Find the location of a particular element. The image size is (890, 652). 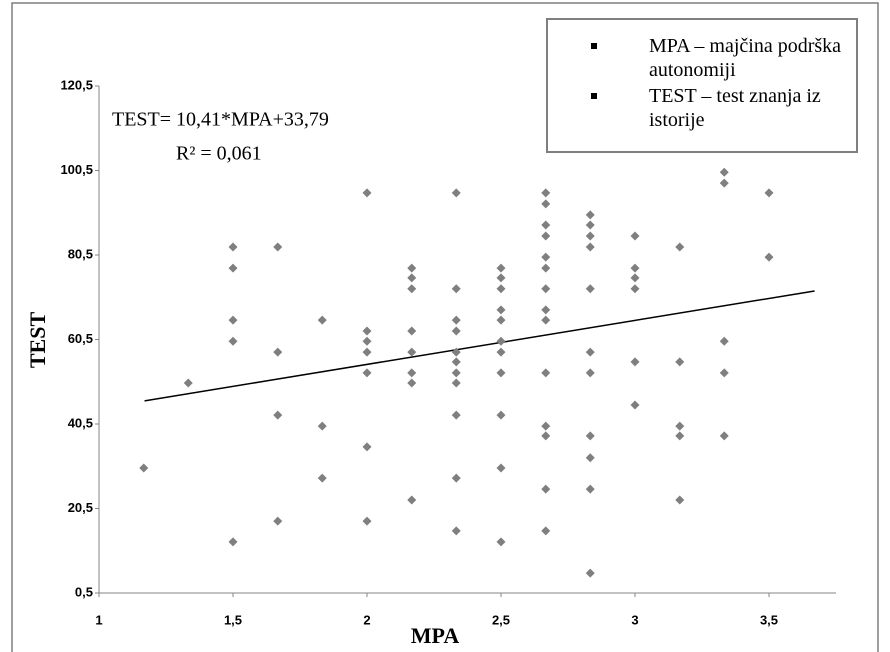

legend-item: TEST – test znanja iz istorije is located at coordinates (717, 108).